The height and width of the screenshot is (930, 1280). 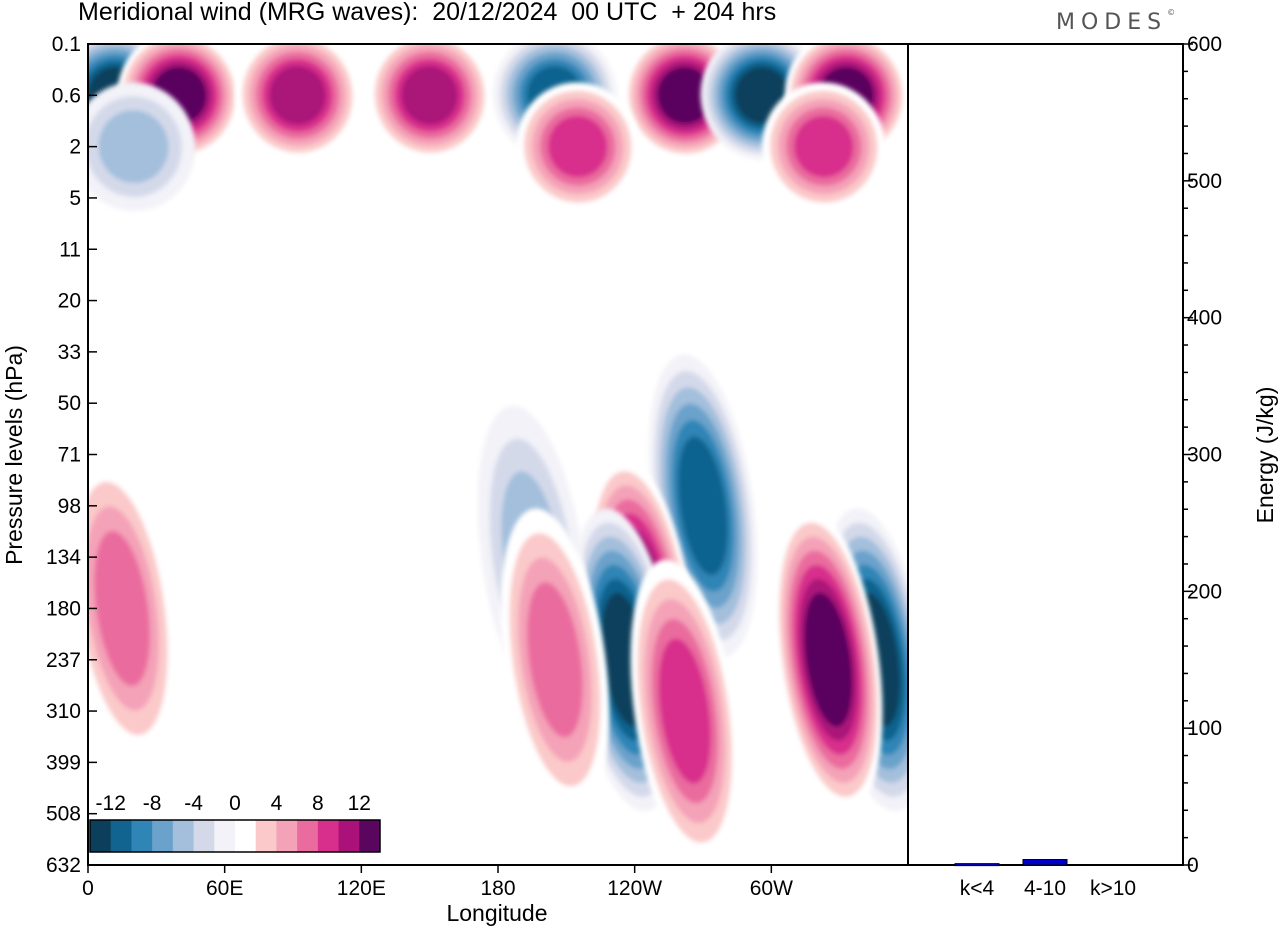 What do you see at coordinates (69, 301) in the screenshot?
I see `y-tick-label: 20` at bounding box center [69, 301].